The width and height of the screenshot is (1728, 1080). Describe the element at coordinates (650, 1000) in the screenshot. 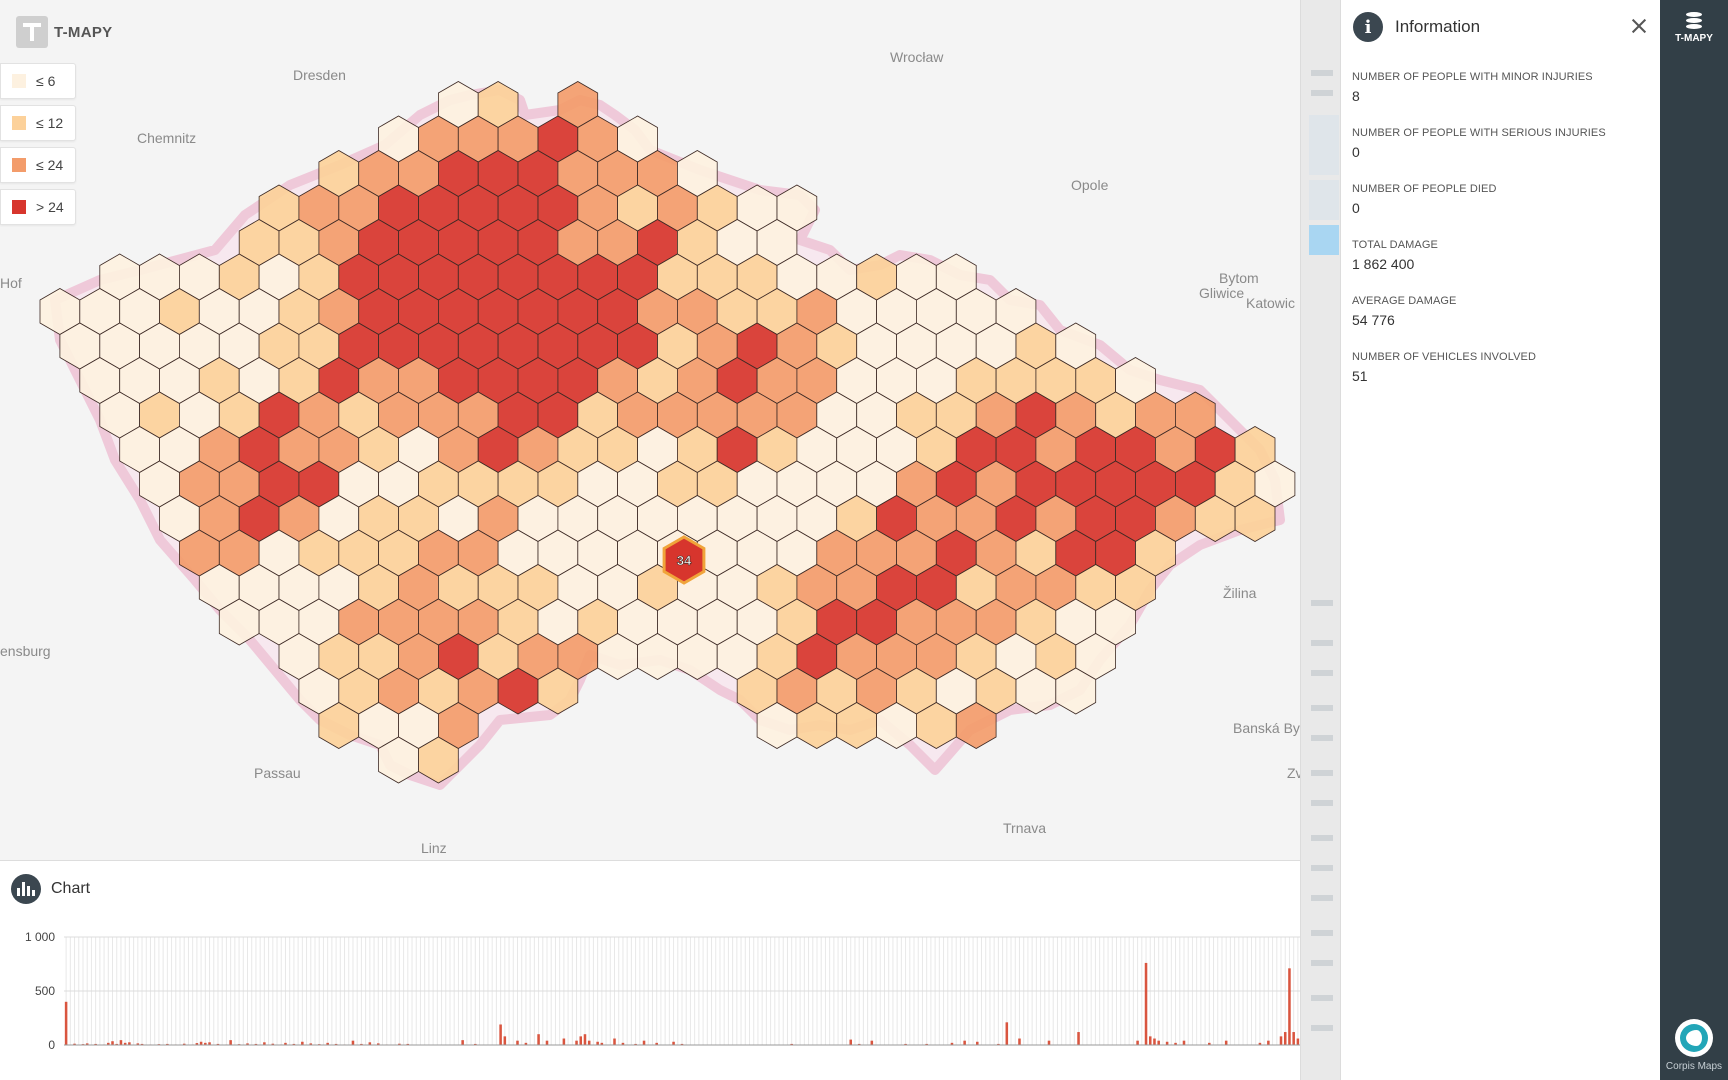

I see `bar-chart: 1 000 500 0` at that location.